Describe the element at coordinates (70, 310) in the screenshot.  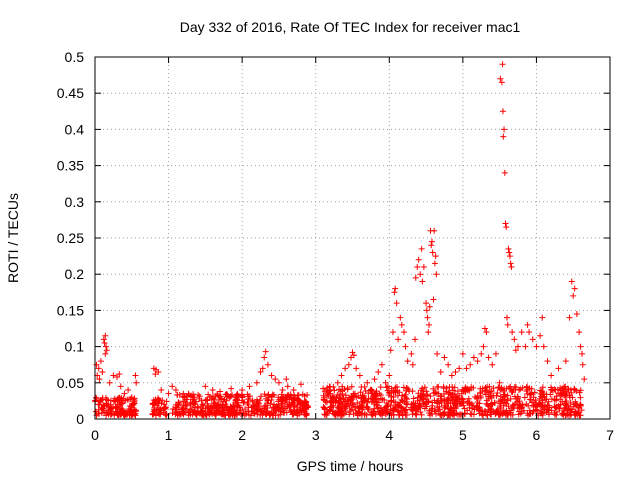
I see `y-tick-label: 0.15` at that location.